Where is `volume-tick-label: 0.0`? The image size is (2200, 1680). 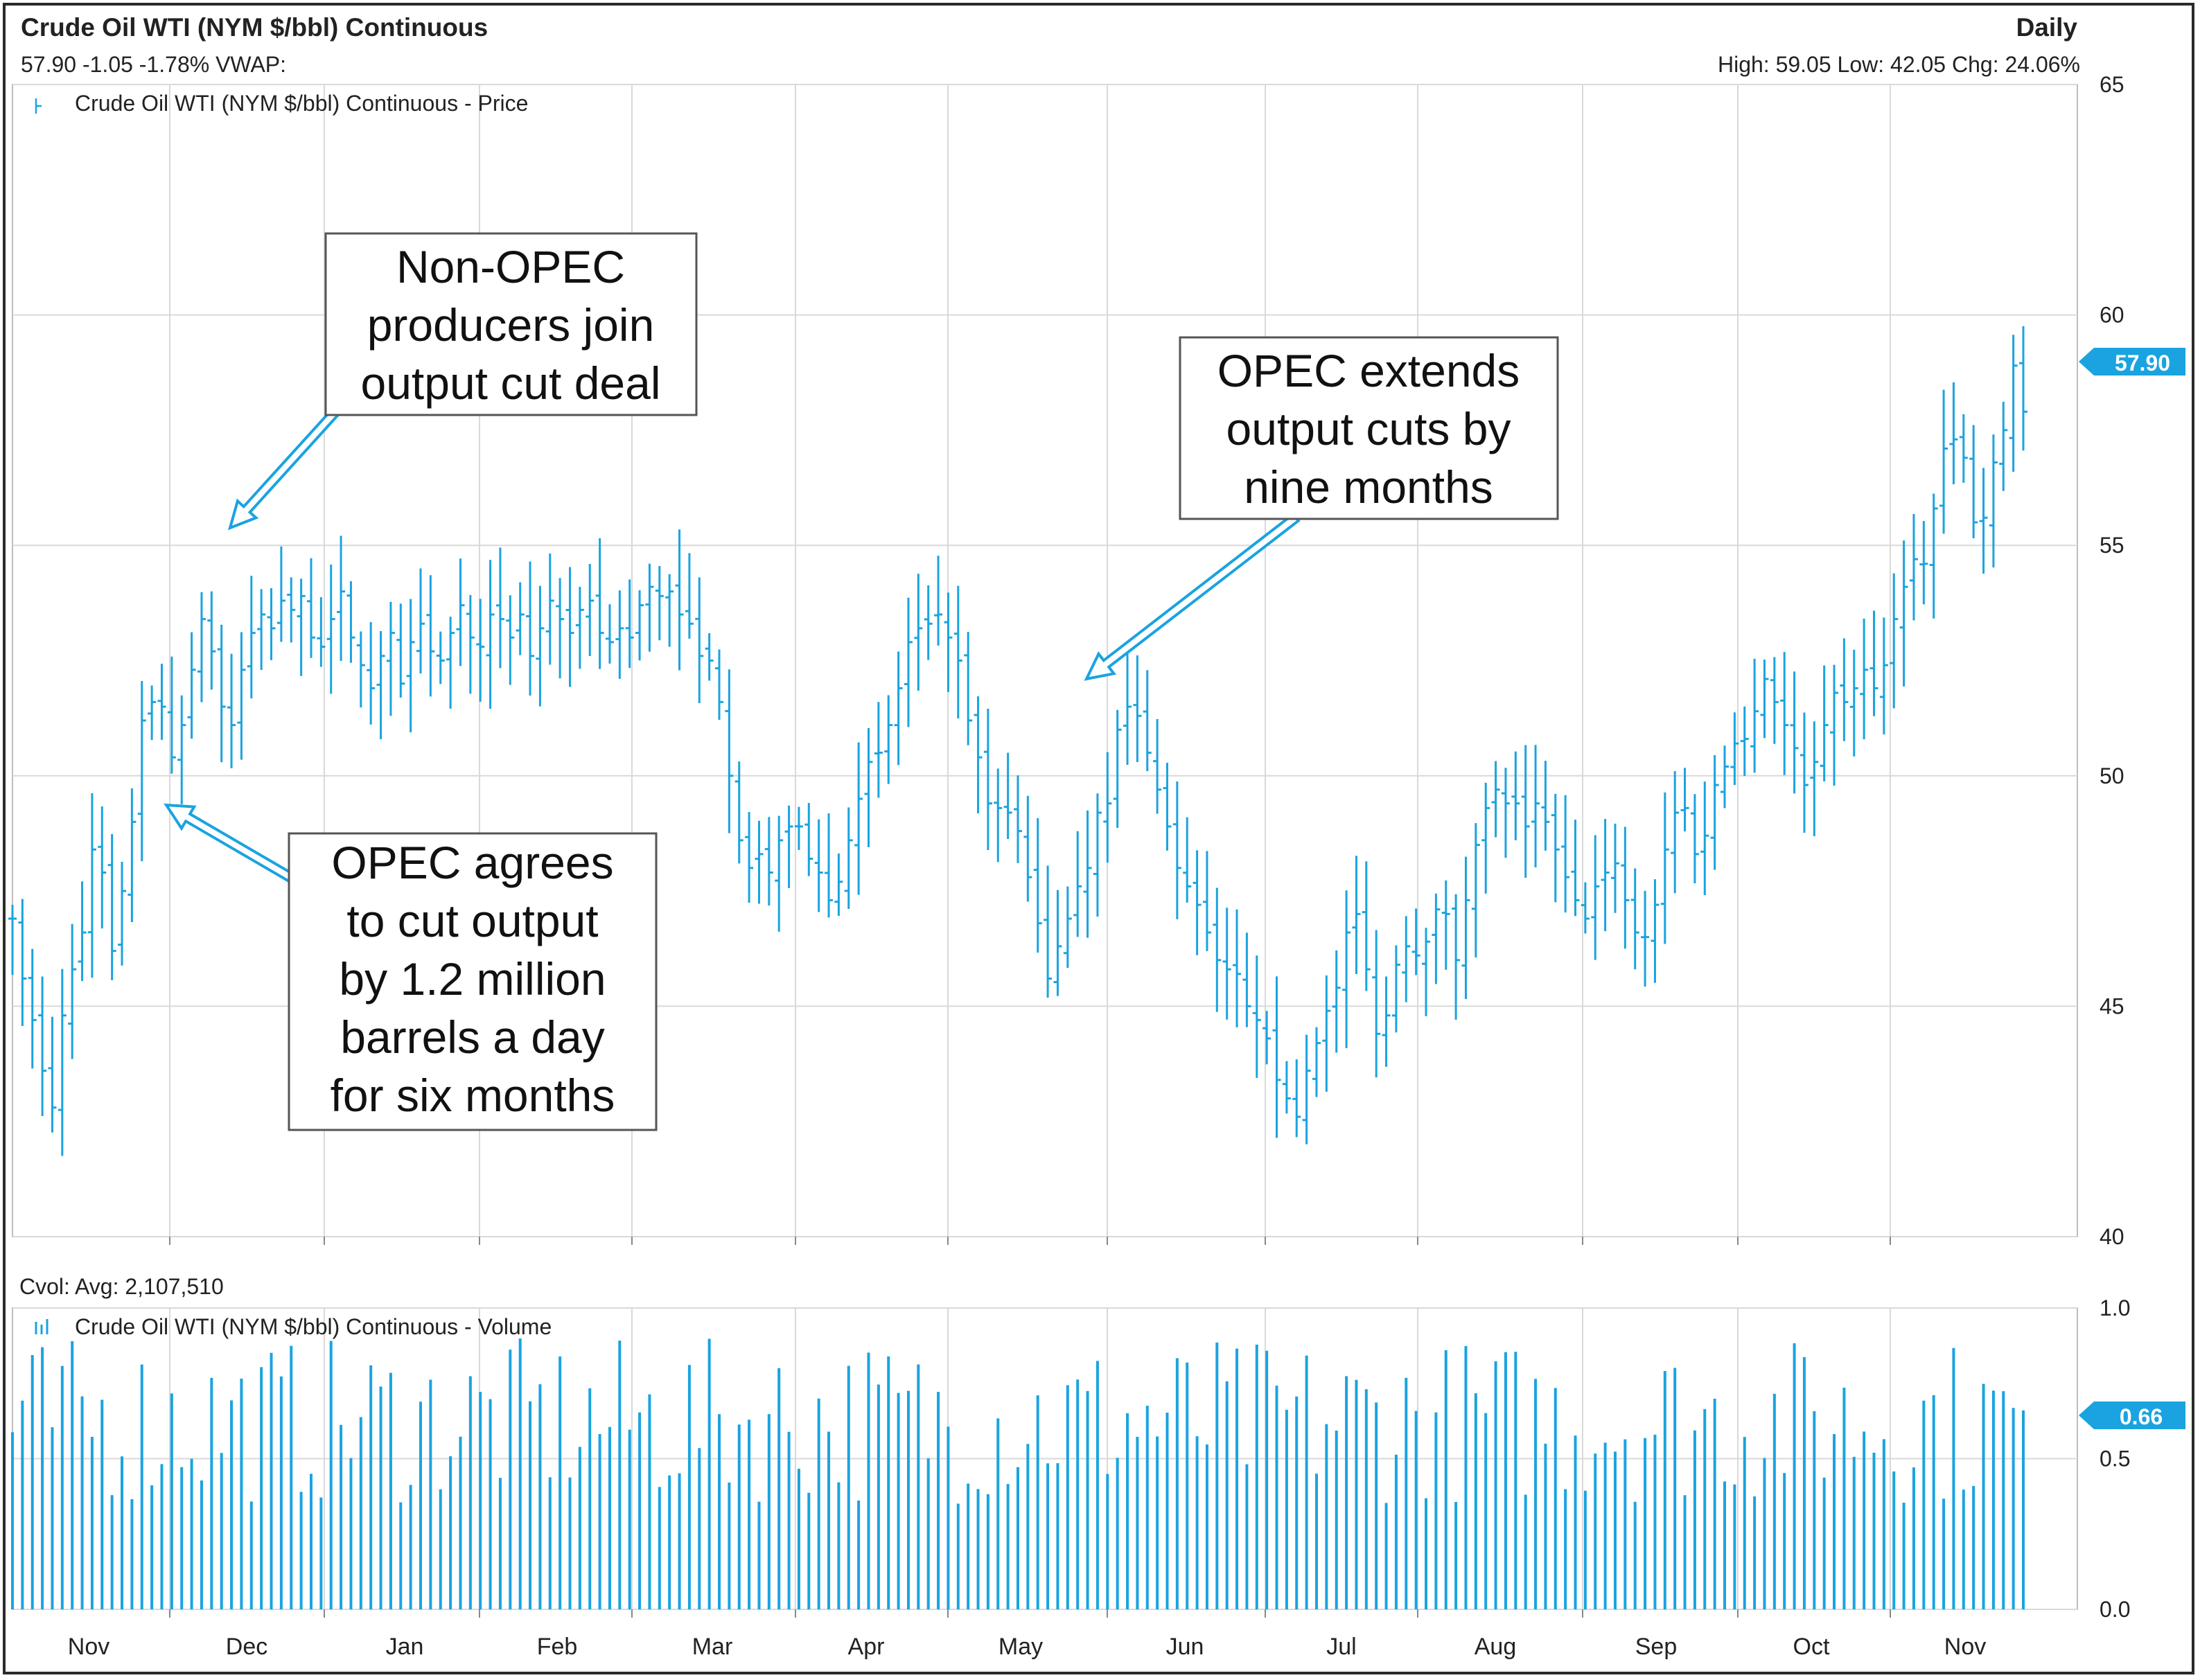
volume-tick-label: 0.0 is located at coordinates (2115, 1609).